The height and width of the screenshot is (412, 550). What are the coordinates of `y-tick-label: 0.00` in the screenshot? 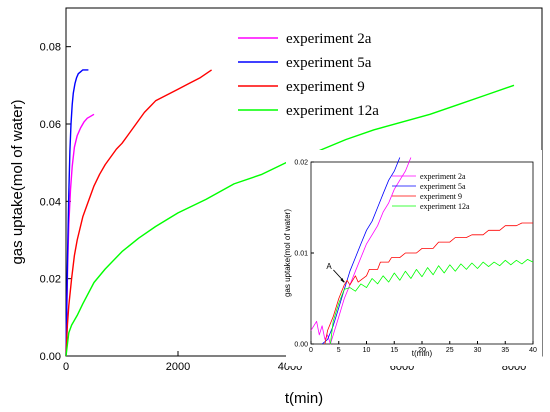 It's located at (50, 357).